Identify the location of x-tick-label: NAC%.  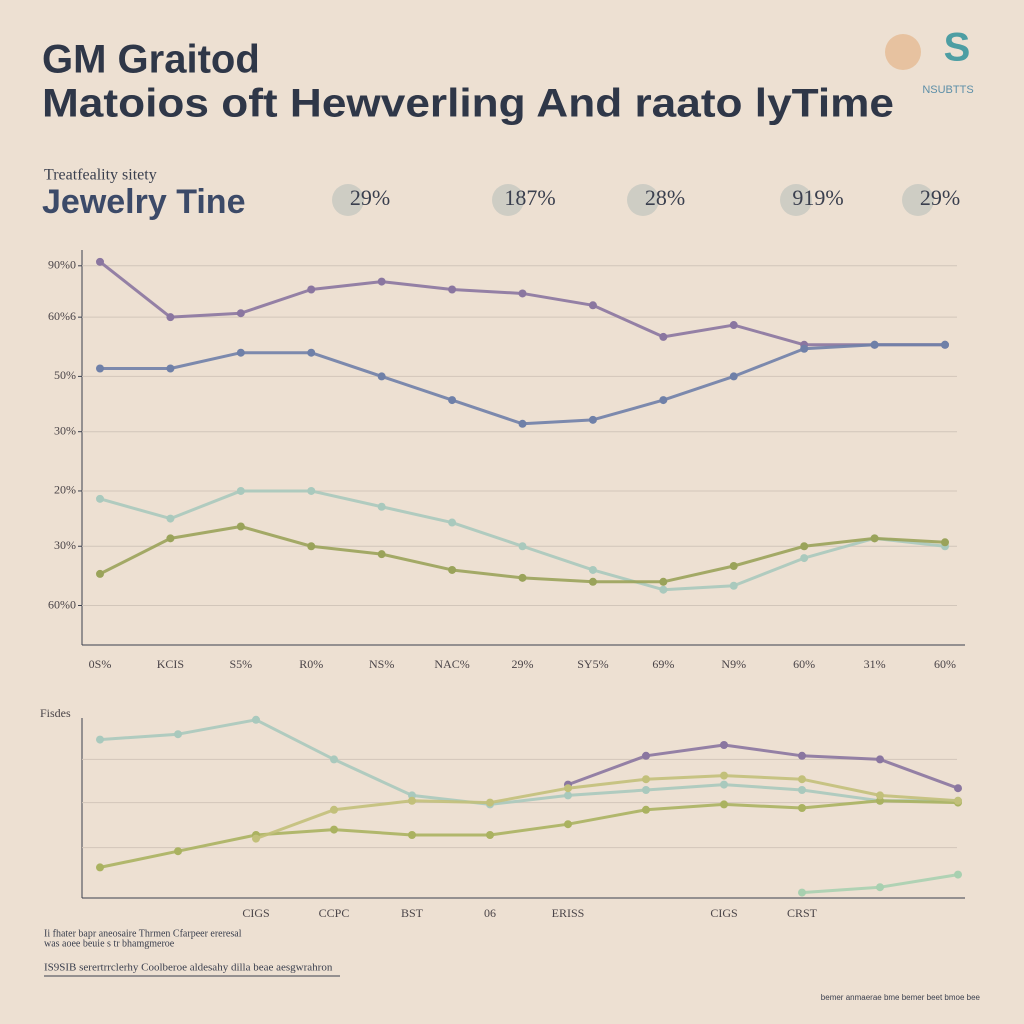
(451, 664).